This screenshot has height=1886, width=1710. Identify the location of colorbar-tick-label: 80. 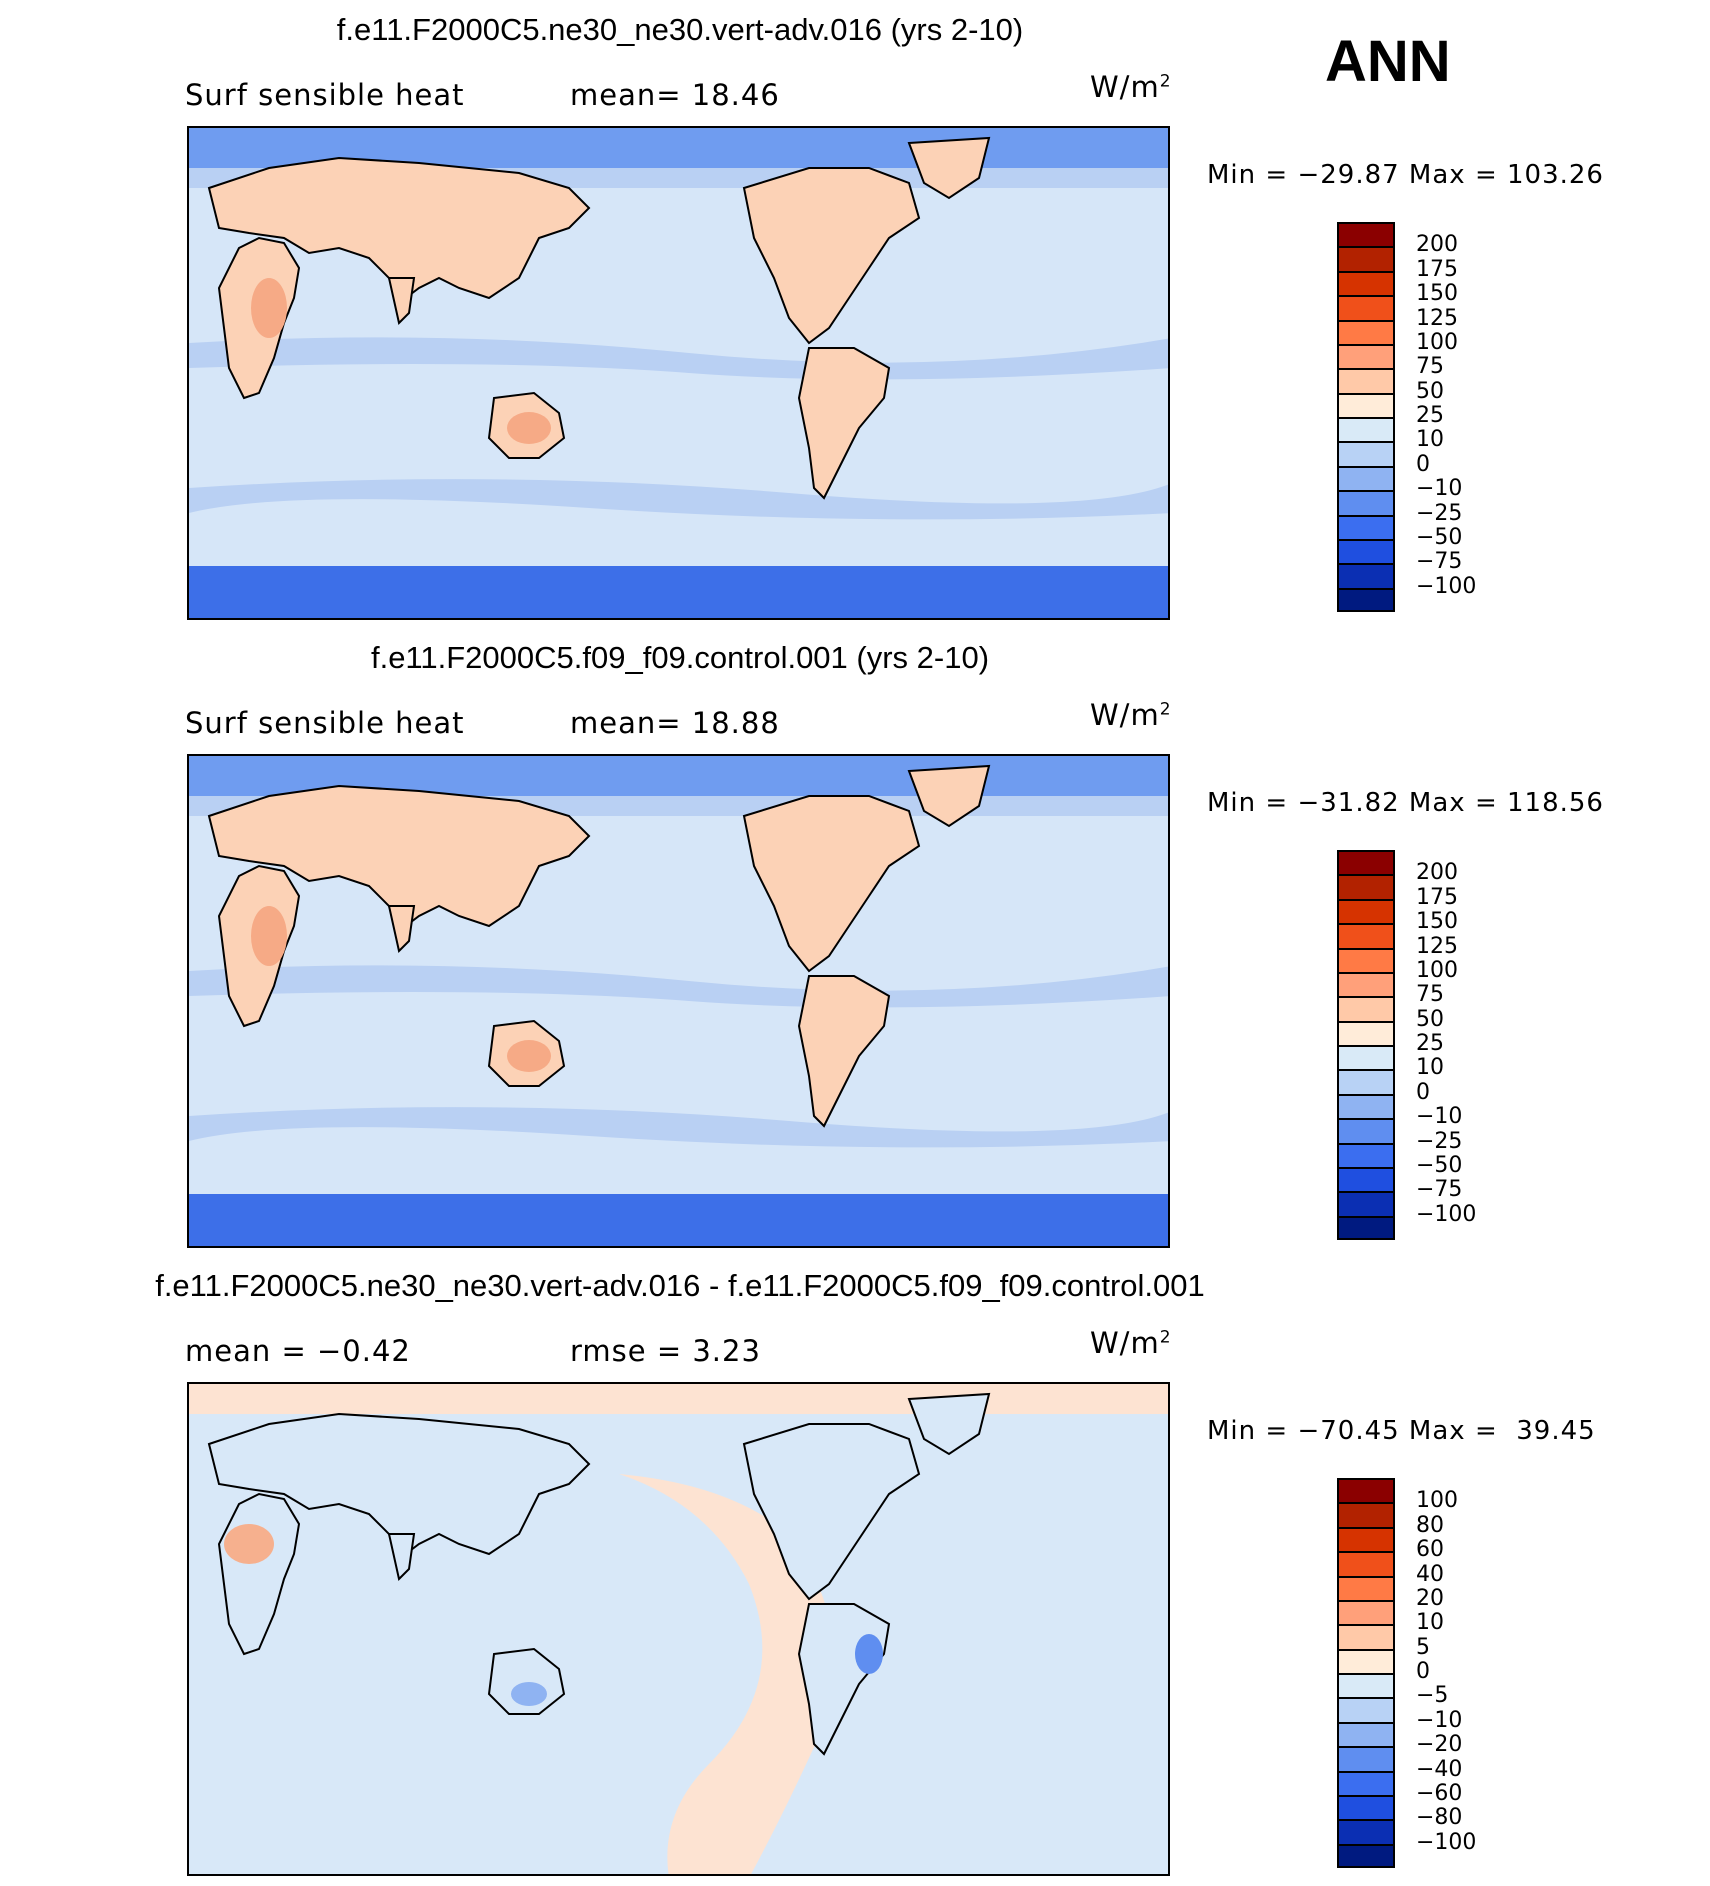
(1430, 1525).